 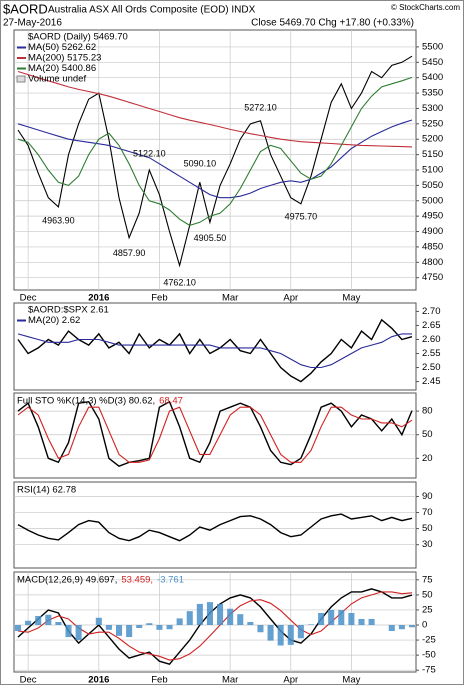 I want to click on y-tick-label: 5000, so click(x=432, y=200).